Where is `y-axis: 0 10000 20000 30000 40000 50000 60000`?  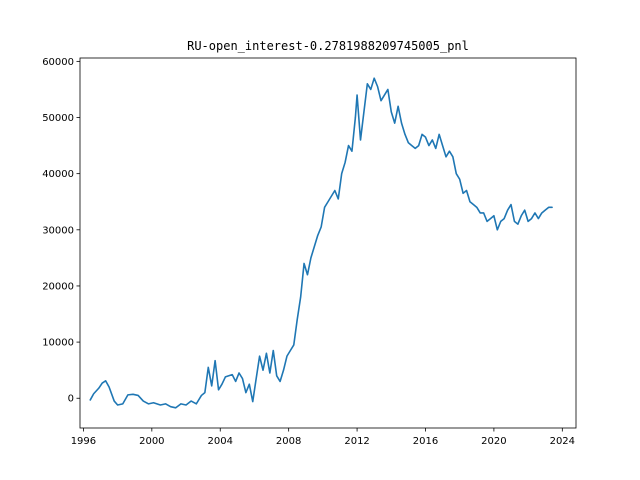
y-axis: 0 10000 20000 30000 40000 50000 60000 is located at coordinates (61, 231).